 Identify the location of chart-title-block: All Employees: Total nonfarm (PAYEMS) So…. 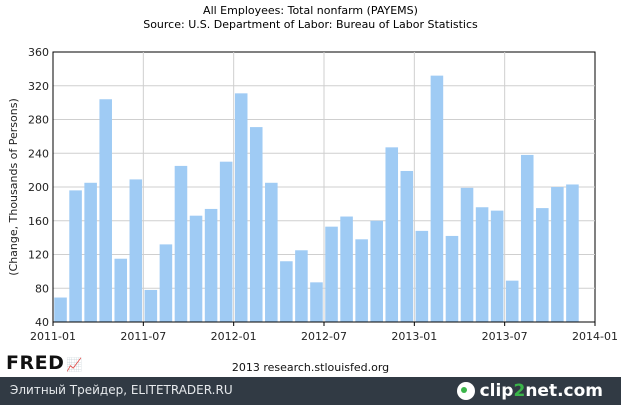
(310, 18).